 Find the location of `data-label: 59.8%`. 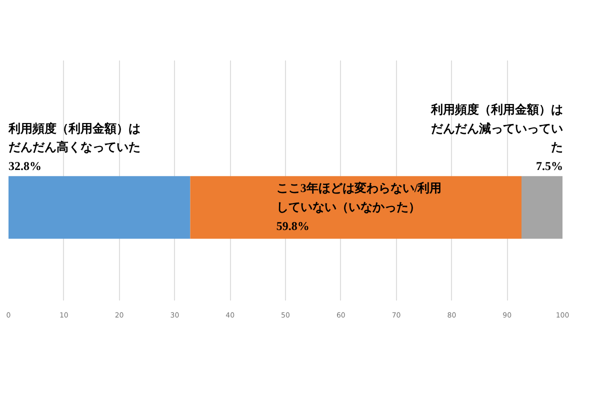

data-label: 59.8% is located at coordinates (293, 225).